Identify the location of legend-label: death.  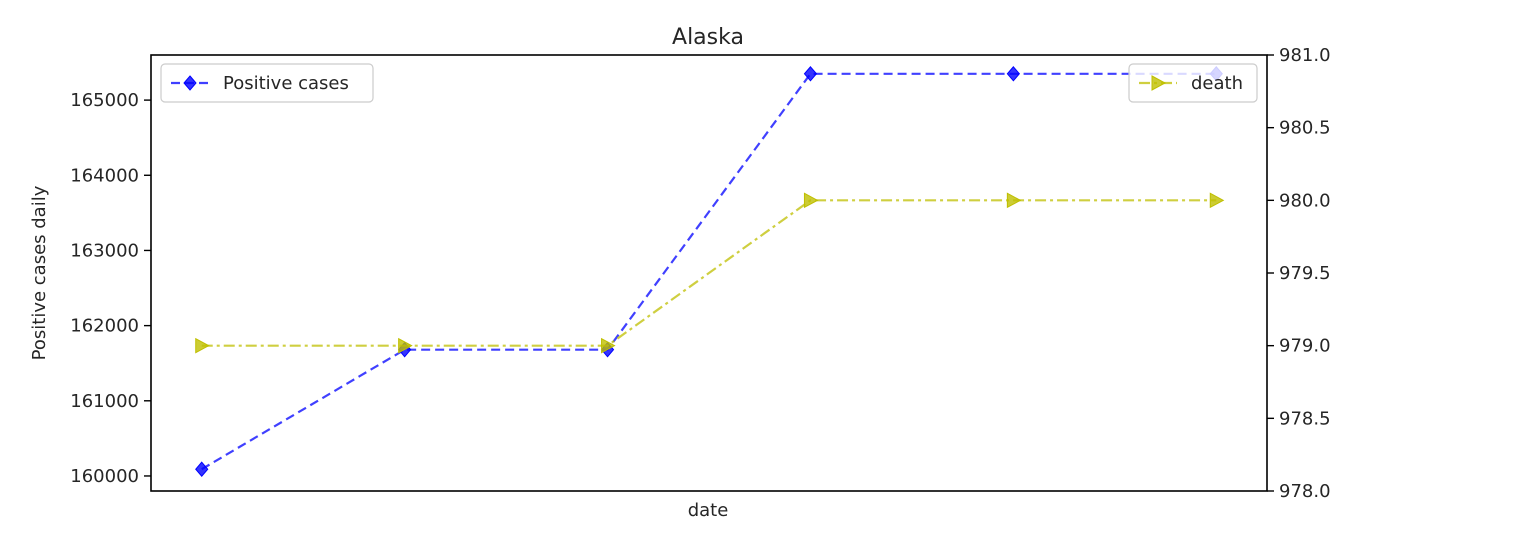
(1217, 83).